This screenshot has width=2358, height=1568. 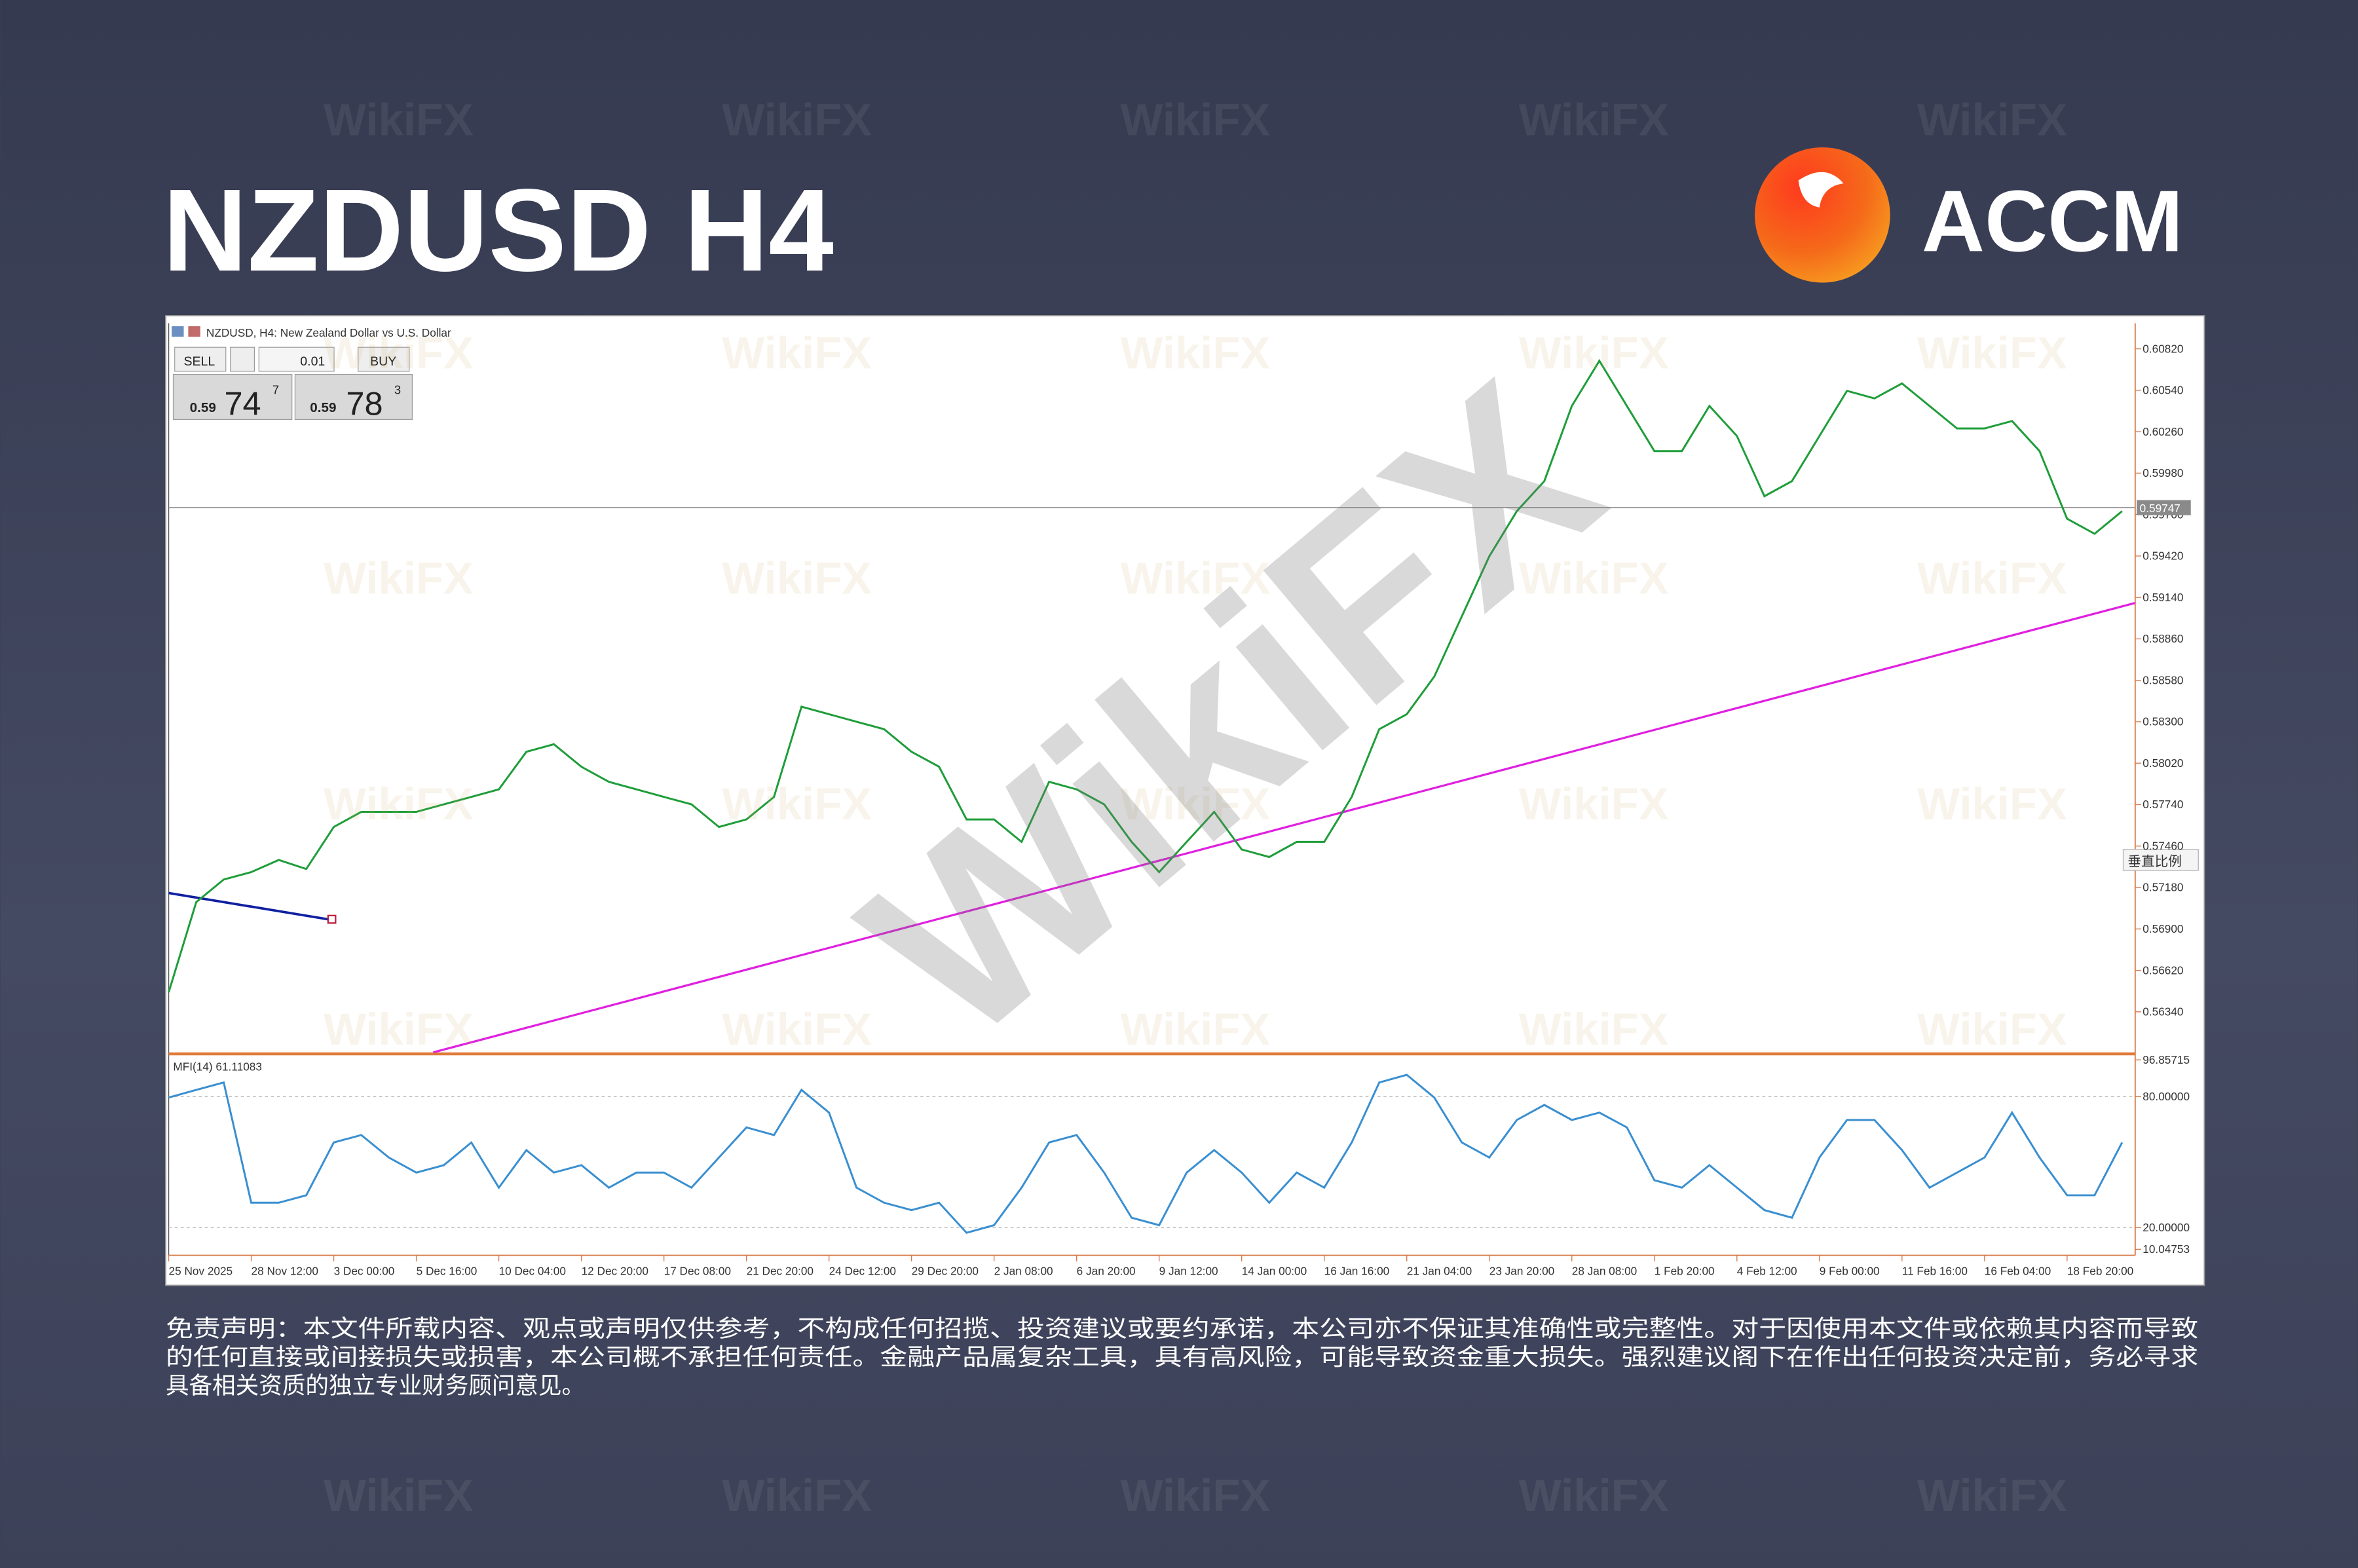 What do you see at coordinates (275, 389) in the screenshot?
I see `bid-point: 7` at bounding box center [275, 389].